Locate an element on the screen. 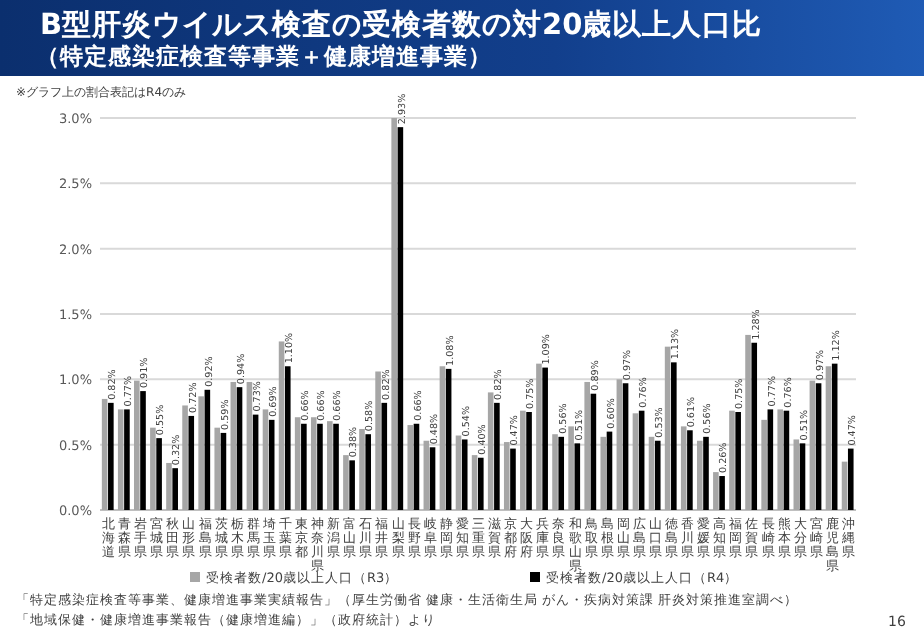  chart-title: B型肝炎ウイルス検査の受検者数の対20歳以上人口比 is located at coordinates (401, 24).